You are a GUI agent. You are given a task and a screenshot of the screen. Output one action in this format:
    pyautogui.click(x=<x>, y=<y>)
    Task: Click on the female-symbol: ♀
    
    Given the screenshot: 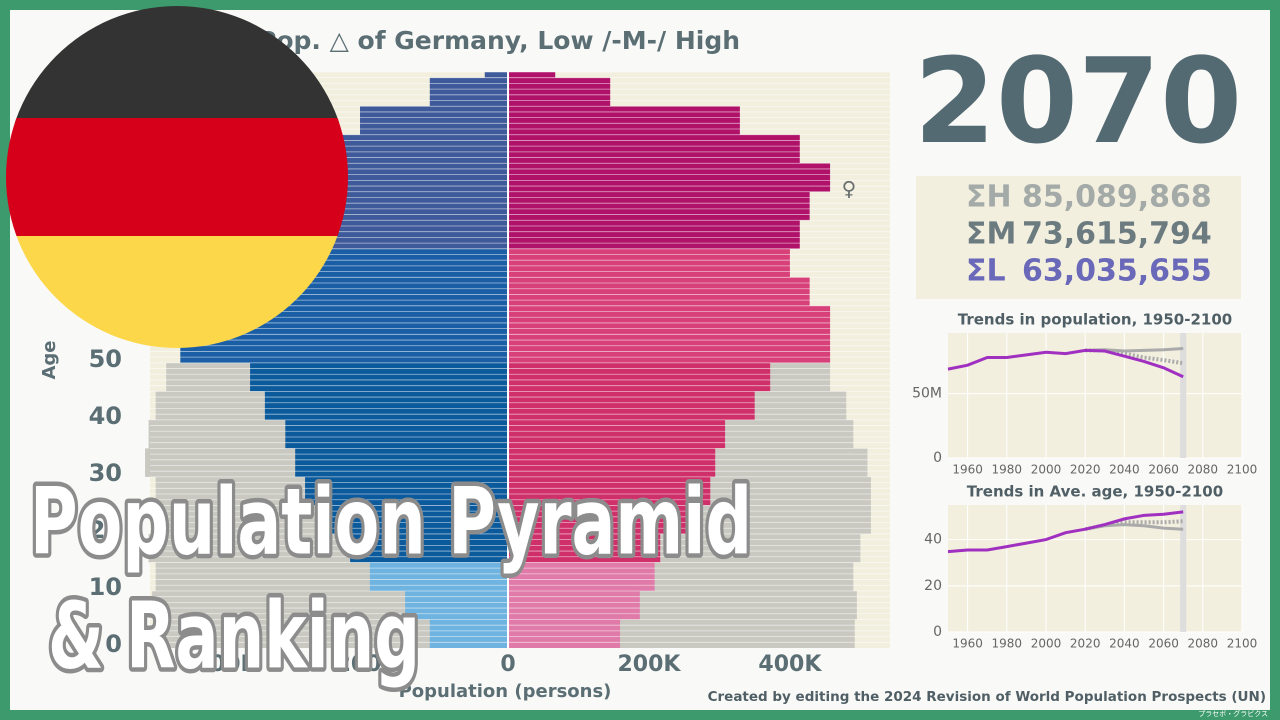 What is the action you would take?
    pyautogui.click(x=849, y=189)
    